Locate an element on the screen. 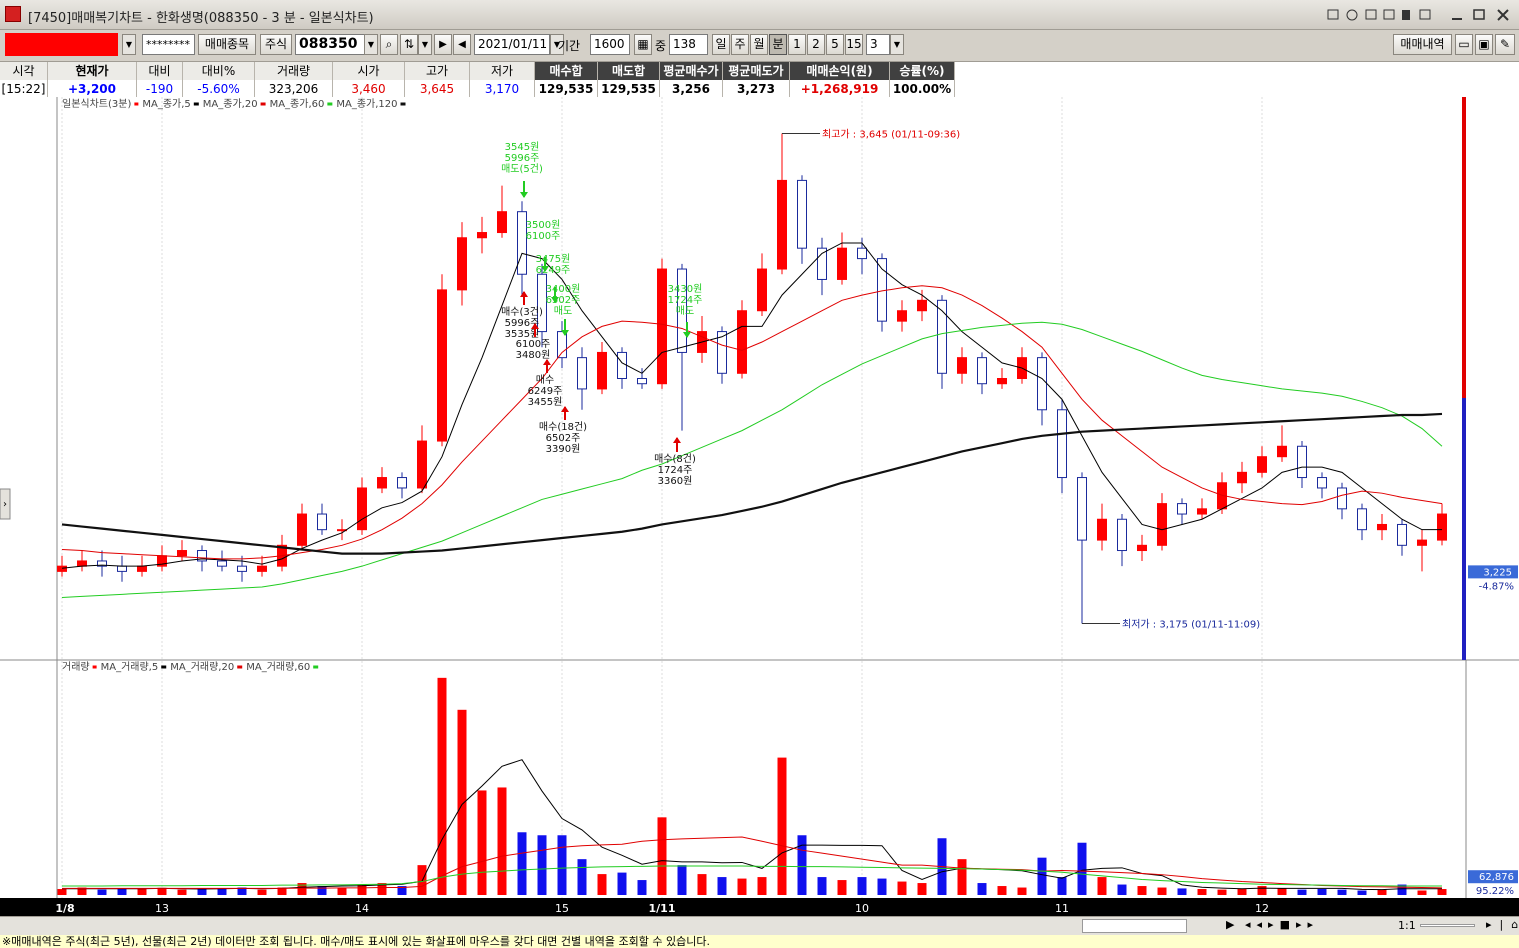  prev-button: ◀ is located at coordinates (462, 44).